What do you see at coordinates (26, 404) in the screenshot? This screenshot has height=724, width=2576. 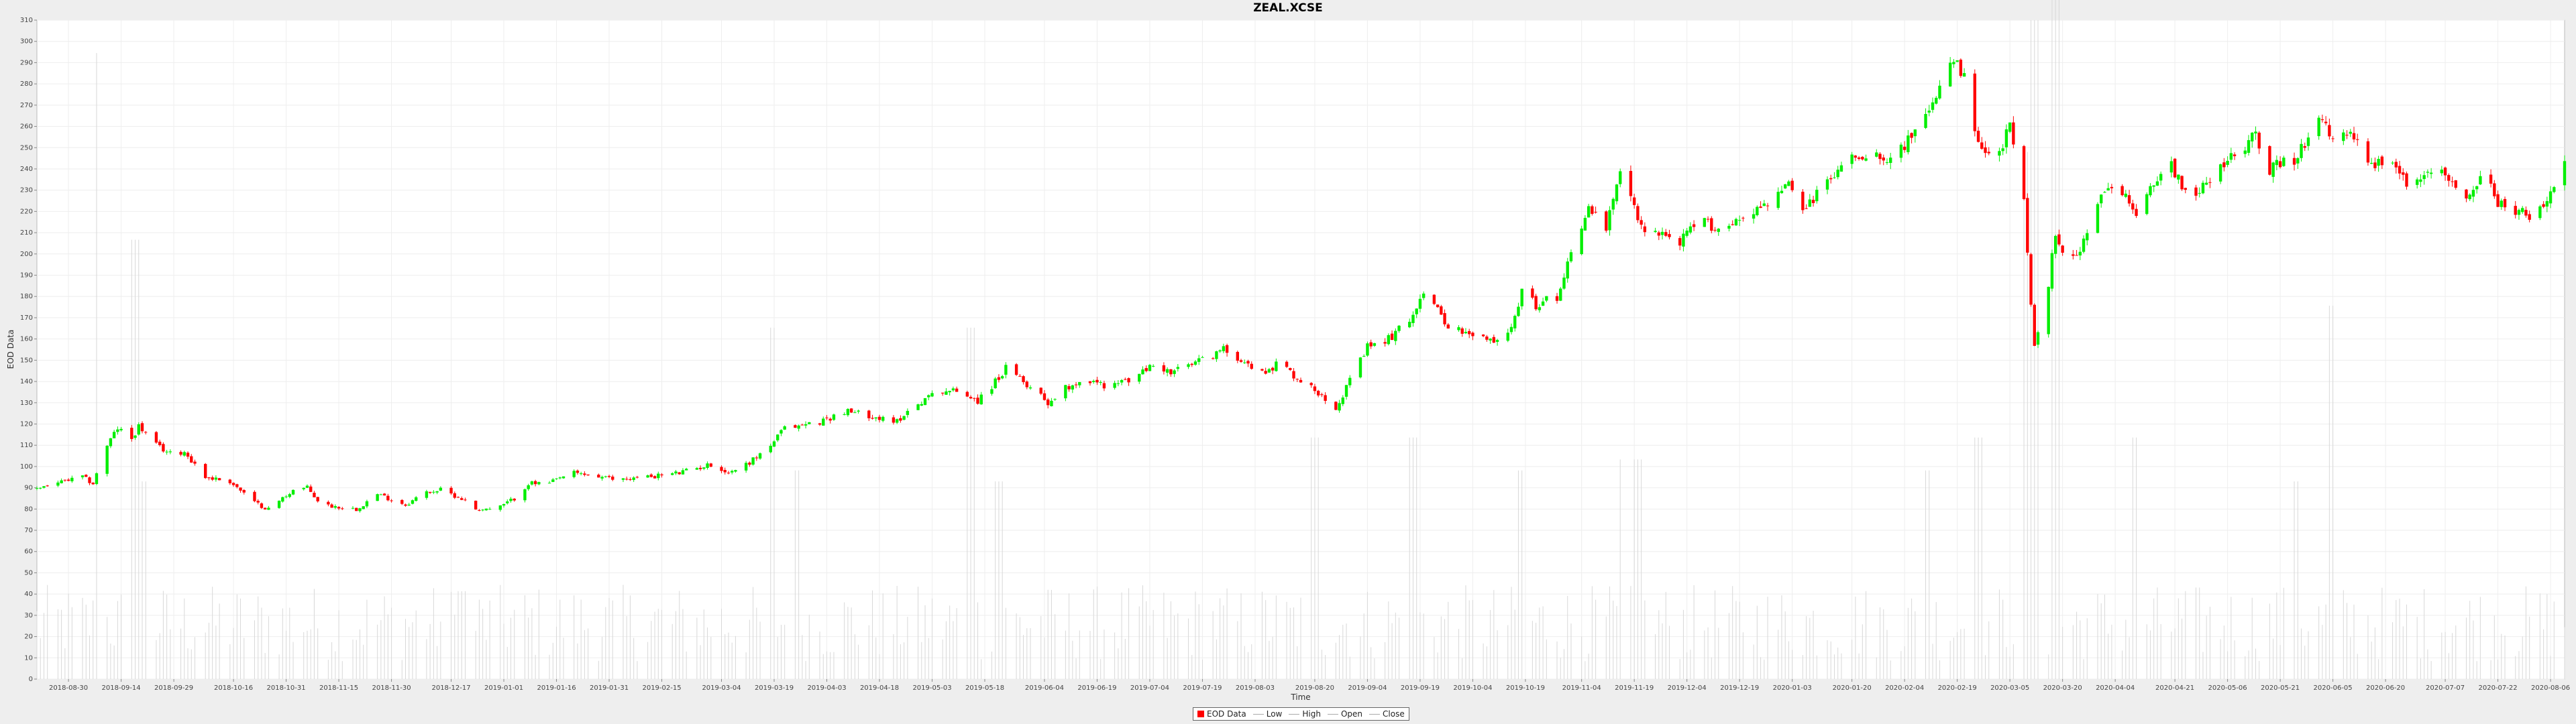 I see `y-tick-label: 130` at bounding box center [26, 404].